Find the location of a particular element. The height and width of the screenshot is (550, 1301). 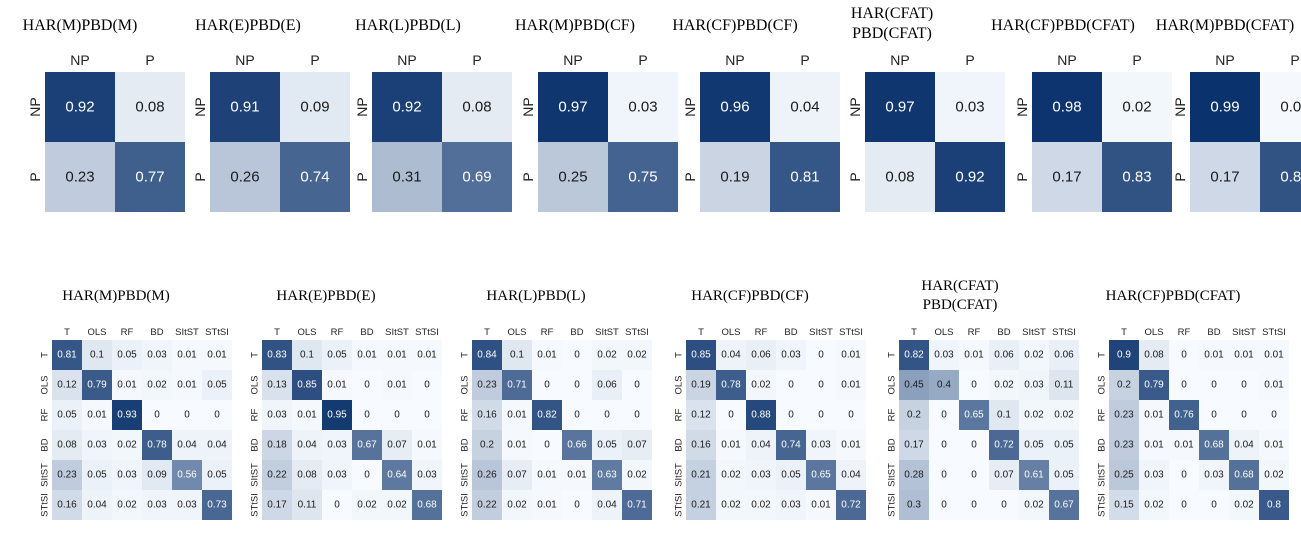

column-tick-label: RF is located at coordinates (547, 332).